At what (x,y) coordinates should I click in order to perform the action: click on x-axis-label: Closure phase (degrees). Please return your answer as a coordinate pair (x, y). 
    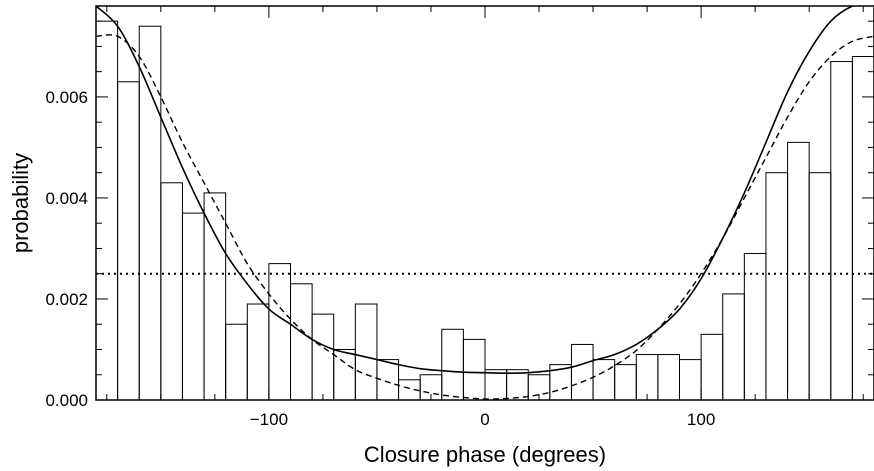
    Looking at the image, I should click on (485, 454).